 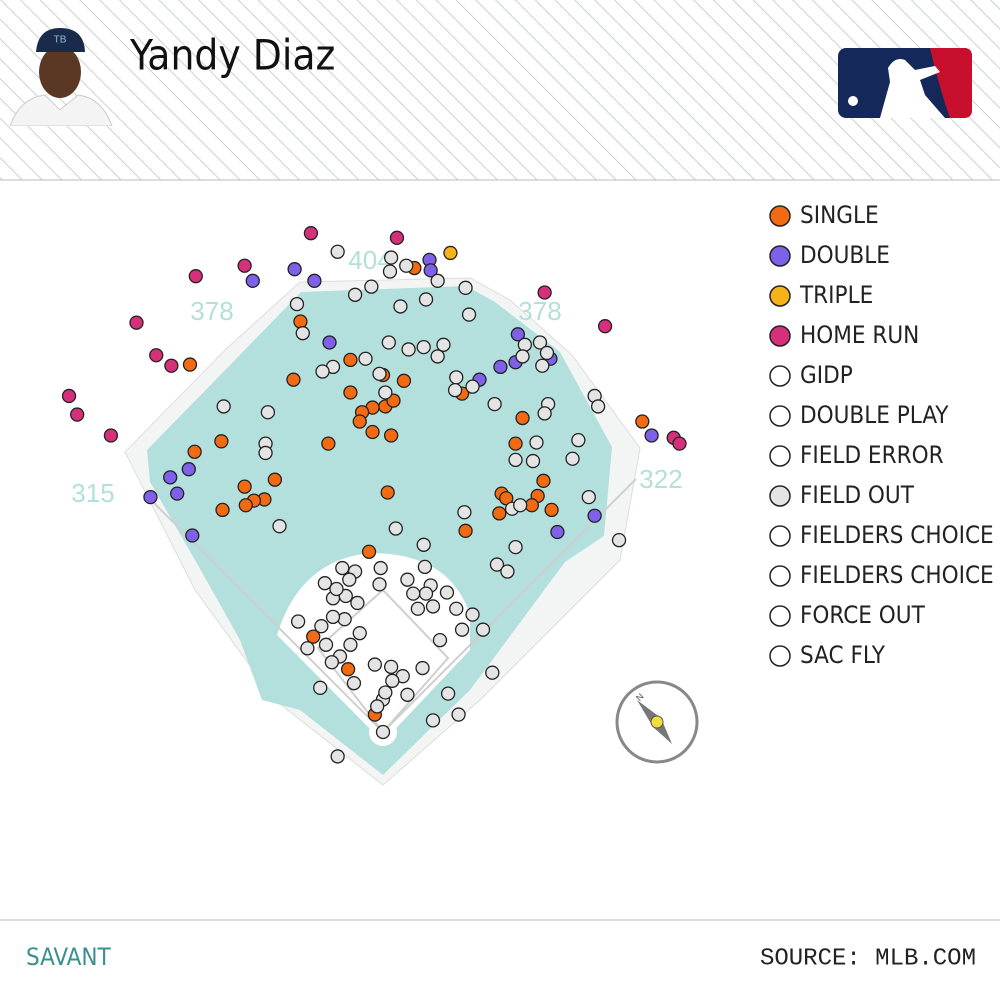 What do you see at coordinates (900, 575) in the screenshot?
I see `legend-label: FIELDERS CHOICE OUT` at bounding box center [900, 575].